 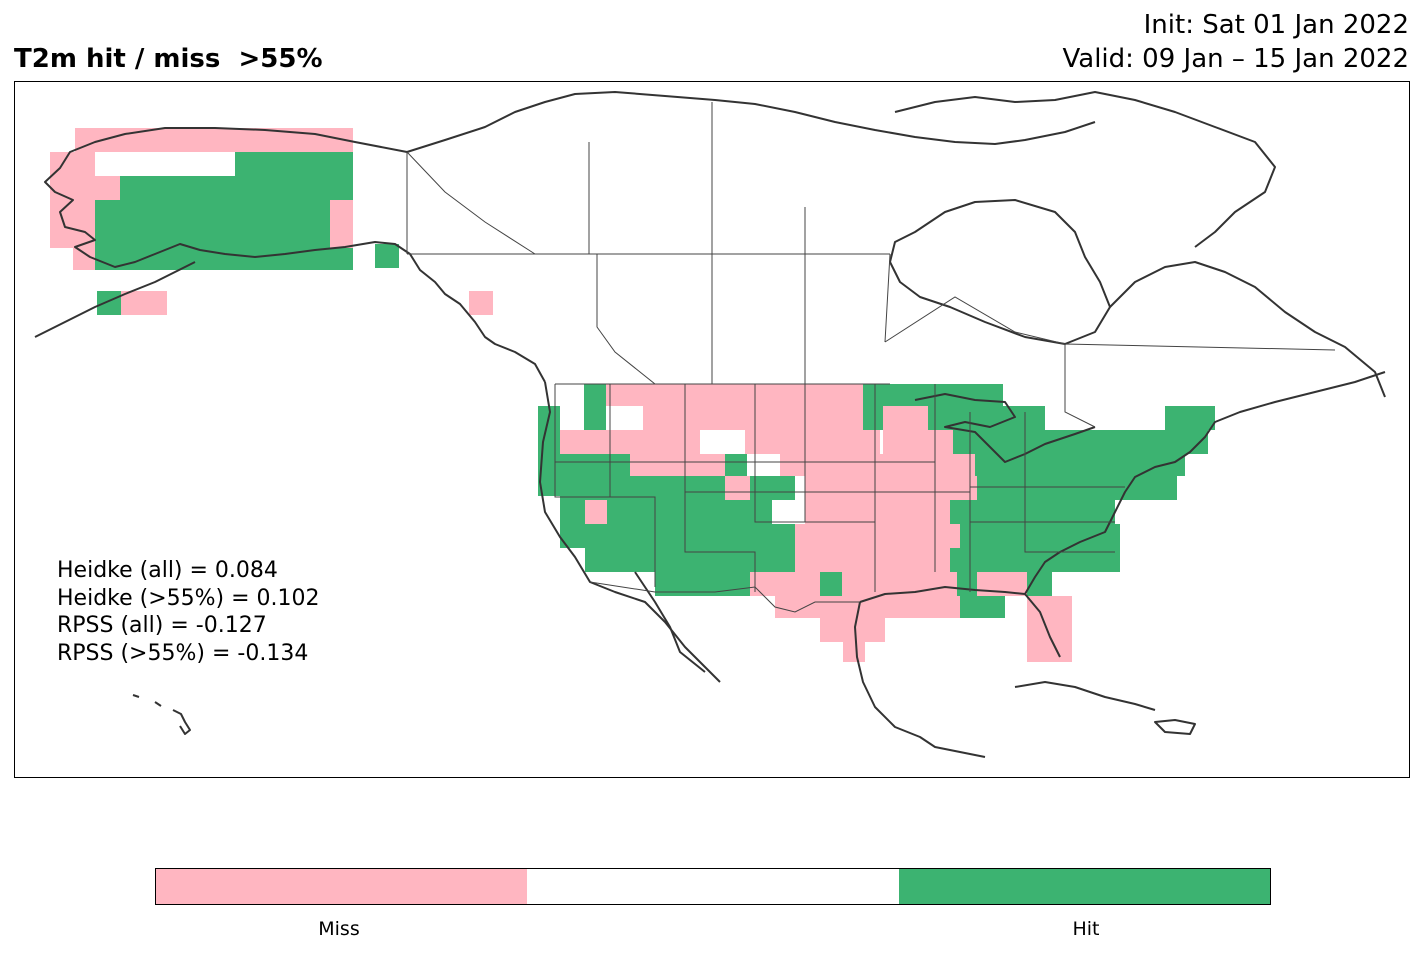 I want to click on init-date: Init: Sat 01 Jan 2022, so click(x=1276, y=25).